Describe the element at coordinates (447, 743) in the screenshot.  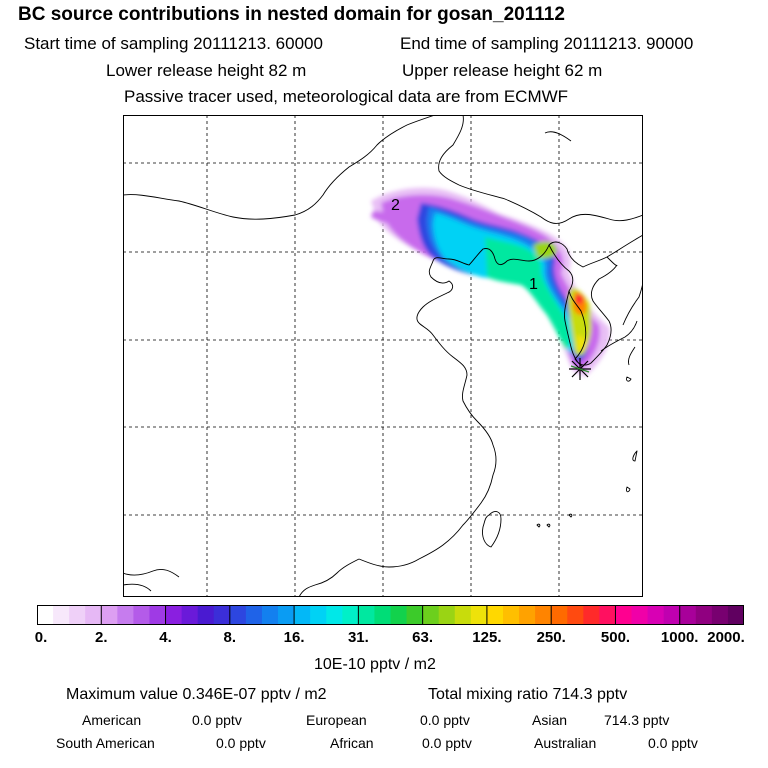
I see `region-value-african: 0.0 pptv` at that location.